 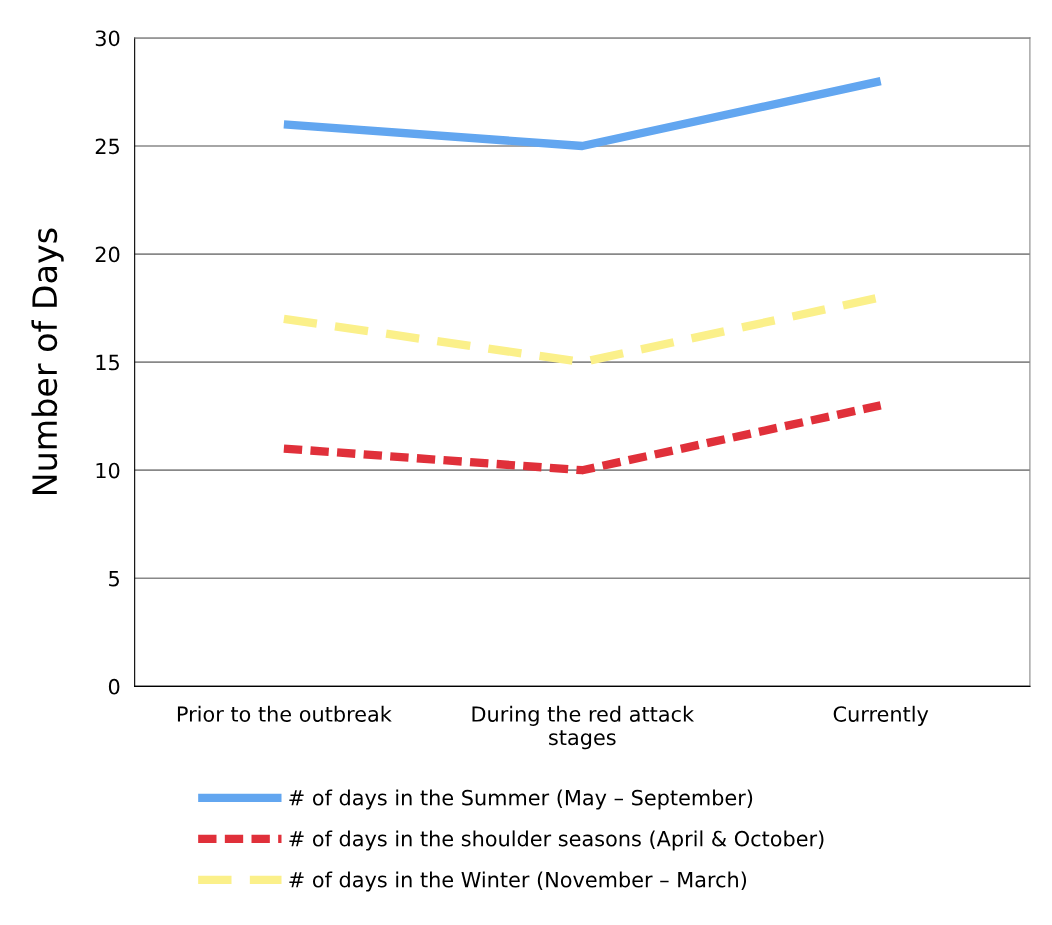 What do you see at coordinates (583, 727) in the screenshot?
I see `x-tick-label: During the red attack stages` at bounding box center [583, 727].